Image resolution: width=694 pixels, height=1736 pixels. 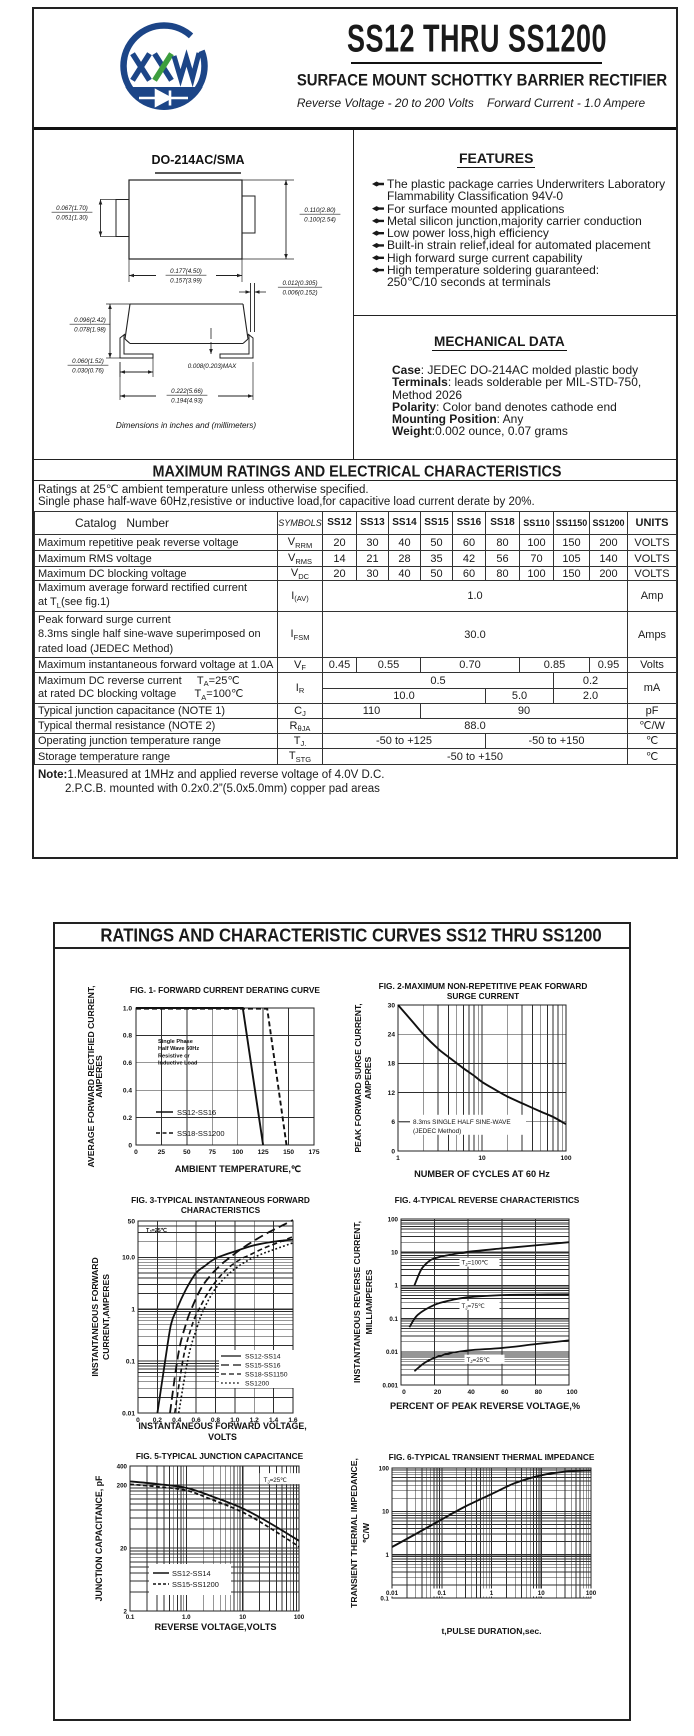 I want to click on svg-text: 1.4, so click(x=273, y=1420).